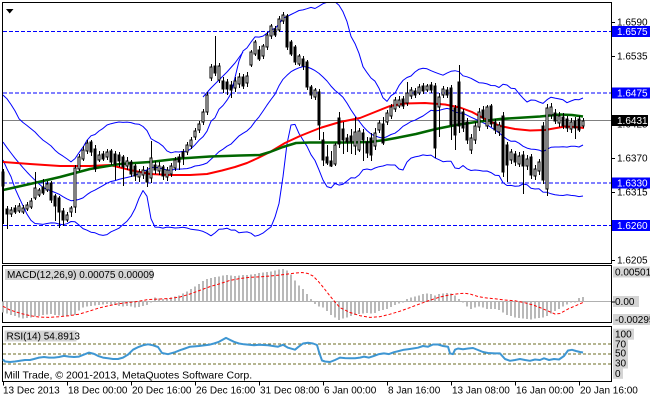 The image size is (650, 400). I want to click on svg-text: MACD(12,26,9) 0.00075 0.00009, so click(81, 275).